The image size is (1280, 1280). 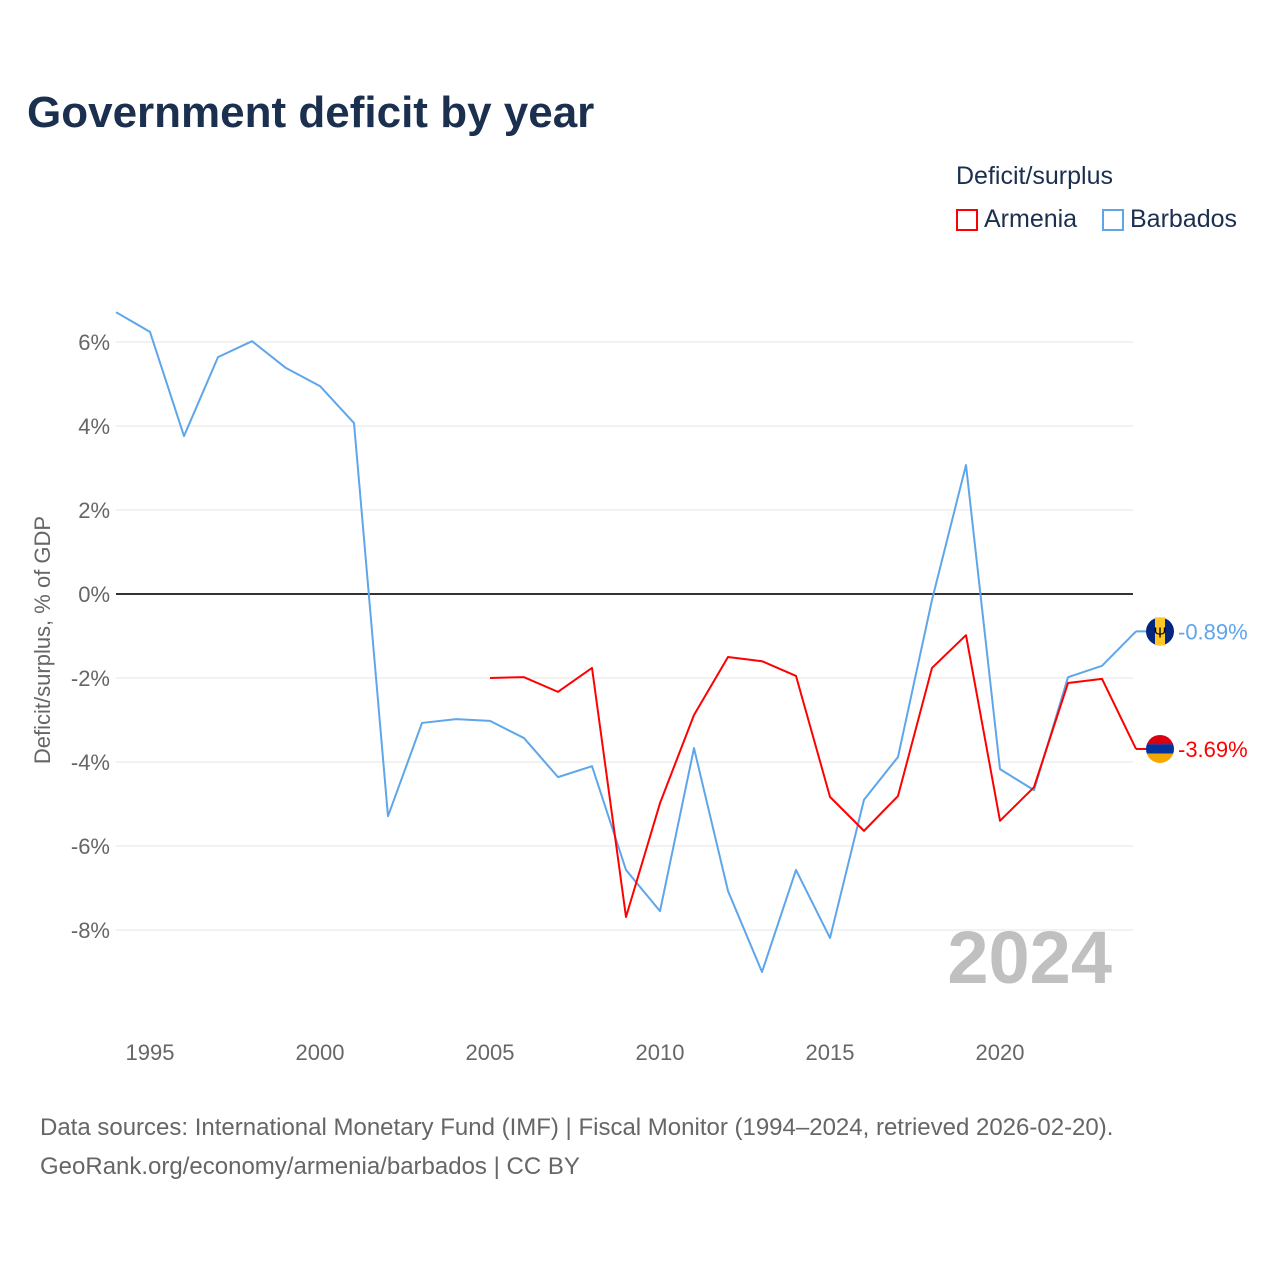 I want to click on y-tick-label: -8%, so click(x=90, y=930).